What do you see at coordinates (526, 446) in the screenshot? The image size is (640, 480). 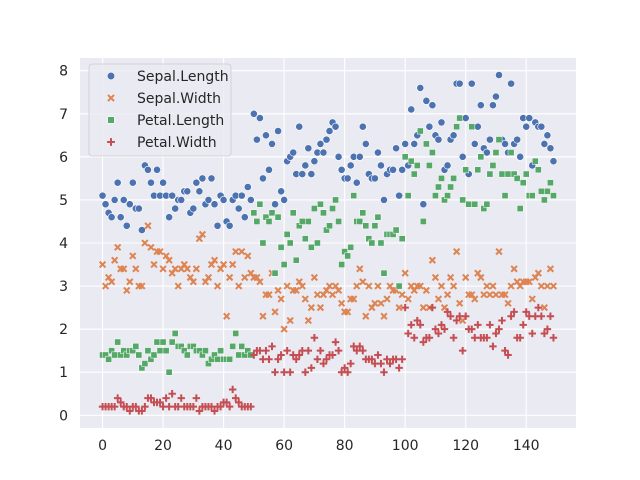 I see `x-tick-label: 140` at bounding box center [526, 446].